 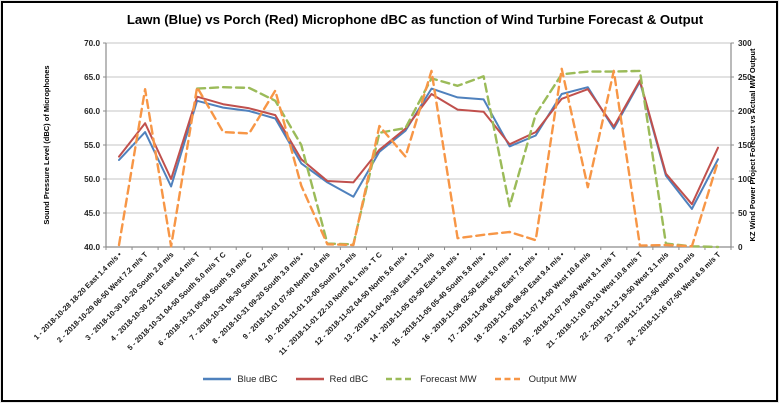 I want to click on legend-item-red-dbc: Red dBC, so click(x=332, y=379).